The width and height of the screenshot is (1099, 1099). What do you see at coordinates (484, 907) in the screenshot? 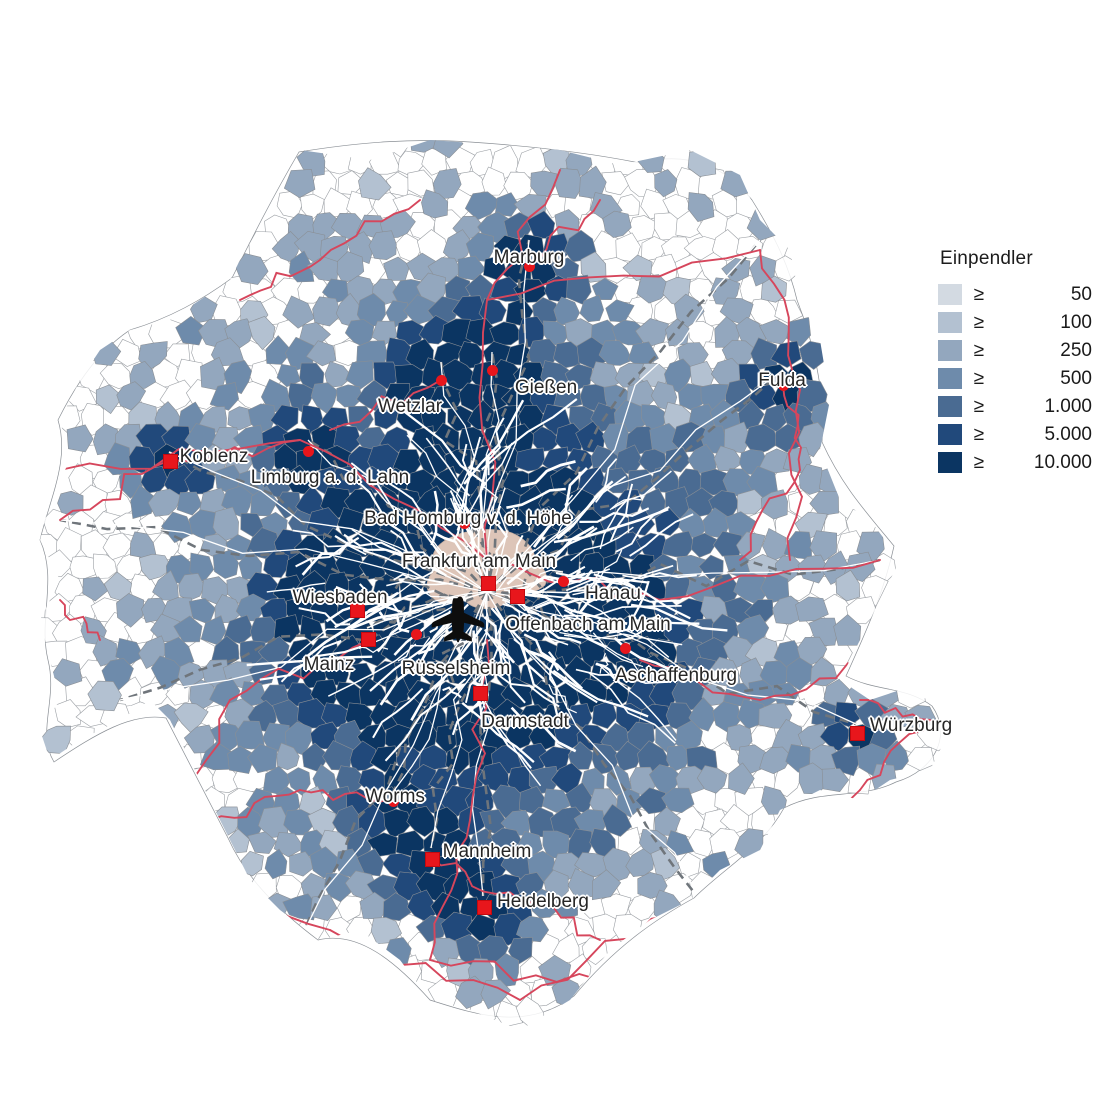
I see `city-marker-heidelberg` at bounding box center [484, 907].